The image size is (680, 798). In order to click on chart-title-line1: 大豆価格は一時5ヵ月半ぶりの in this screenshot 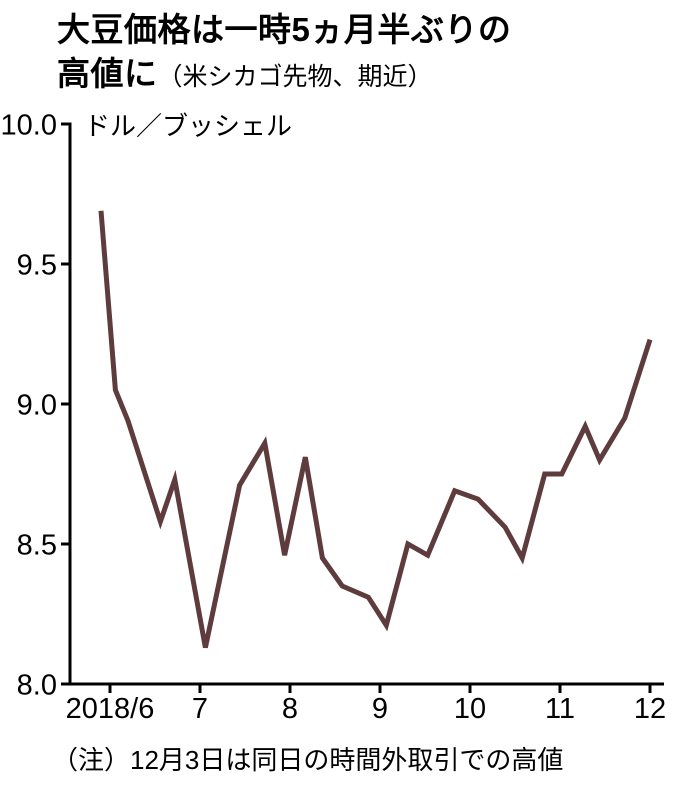, I will do `click(284, 29)`.